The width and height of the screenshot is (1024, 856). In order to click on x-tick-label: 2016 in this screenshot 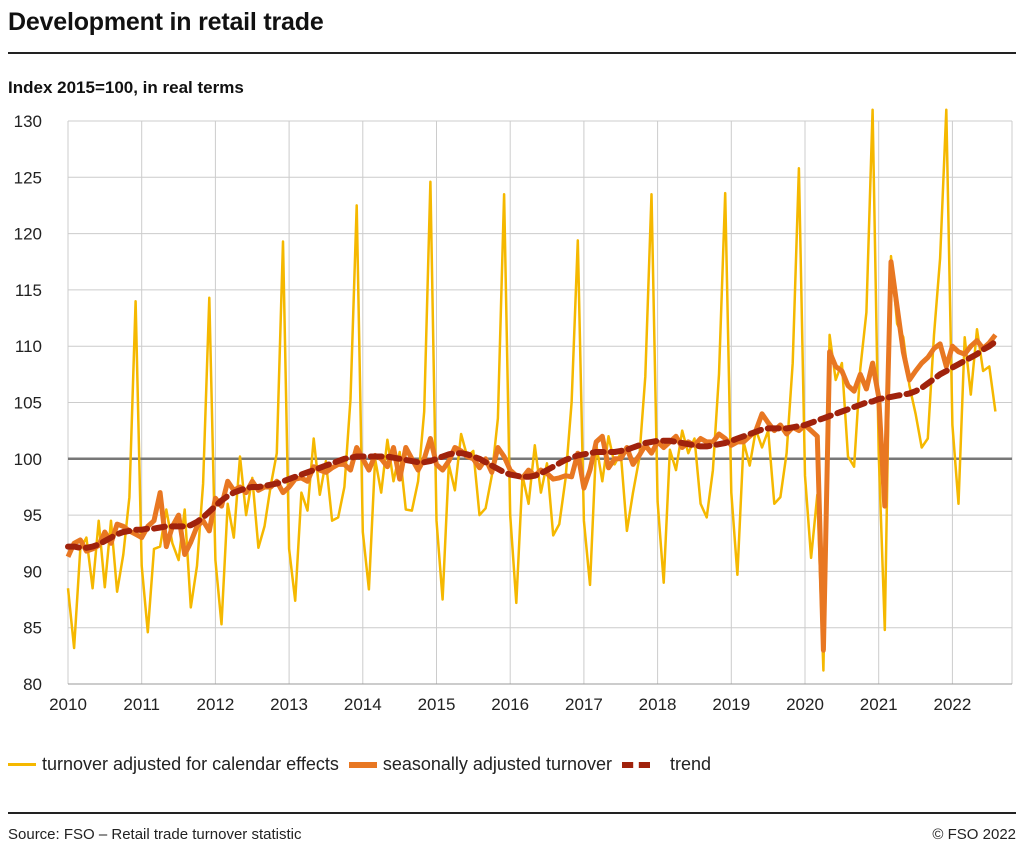, I will do `click(510, 704)`.